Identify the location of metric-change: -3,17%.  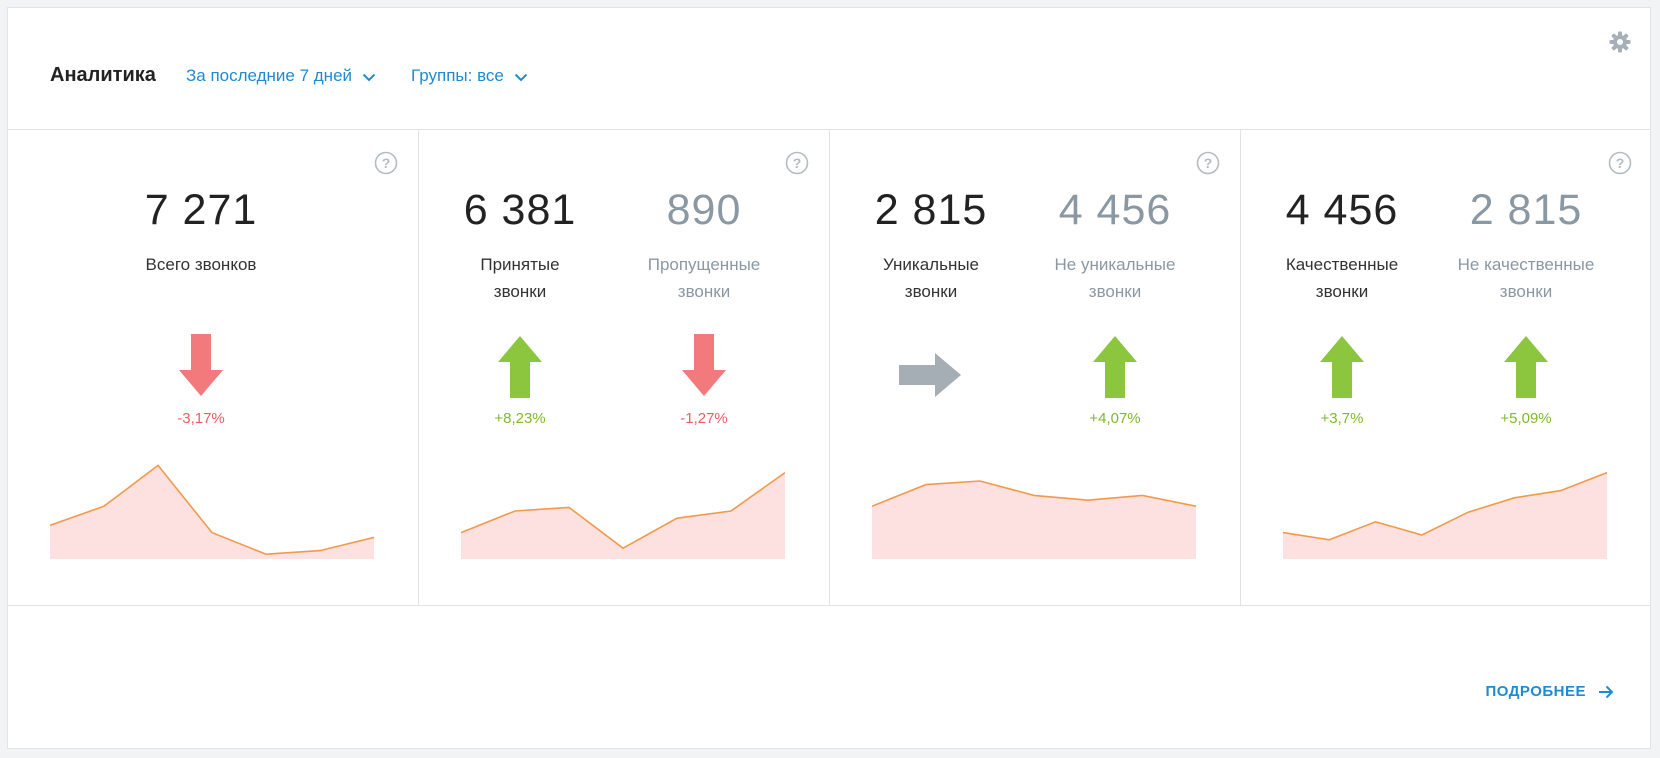
(201, 418).